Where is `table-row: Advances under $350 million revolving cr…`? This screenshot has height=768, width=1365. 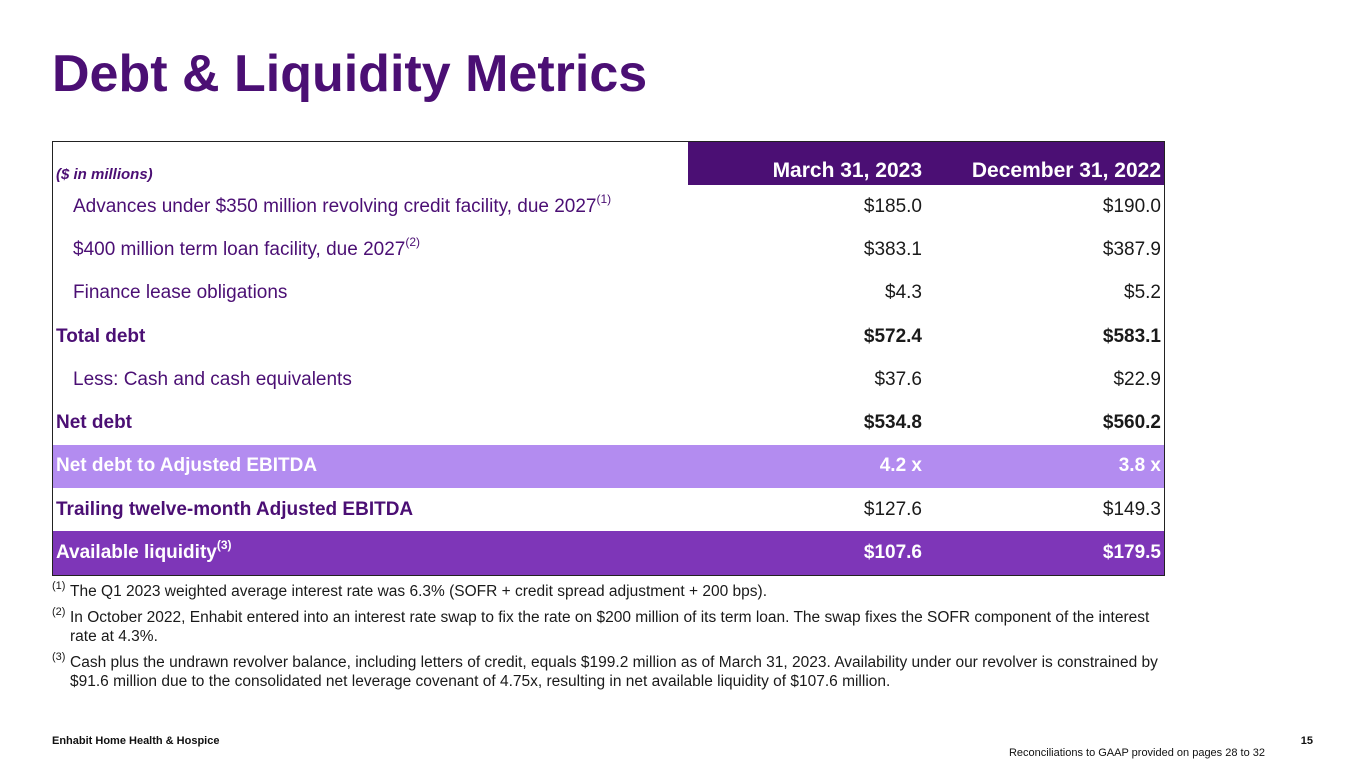 table-row: Advances under $350 million revolving cr… is located at coordinates (608, 206).